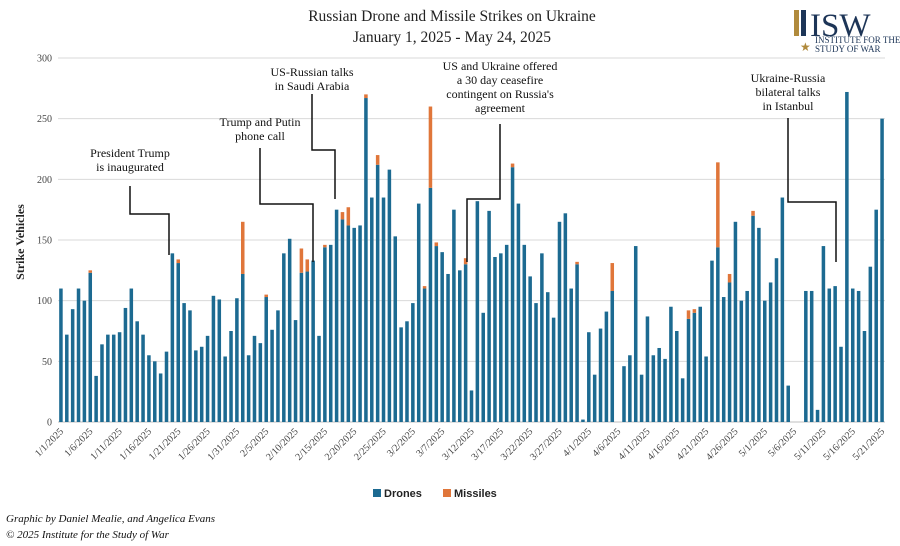  Describe the element at coordinates (224, 444) in the screenshot. I see `x-tick-label: 1/31/2025` at that location.